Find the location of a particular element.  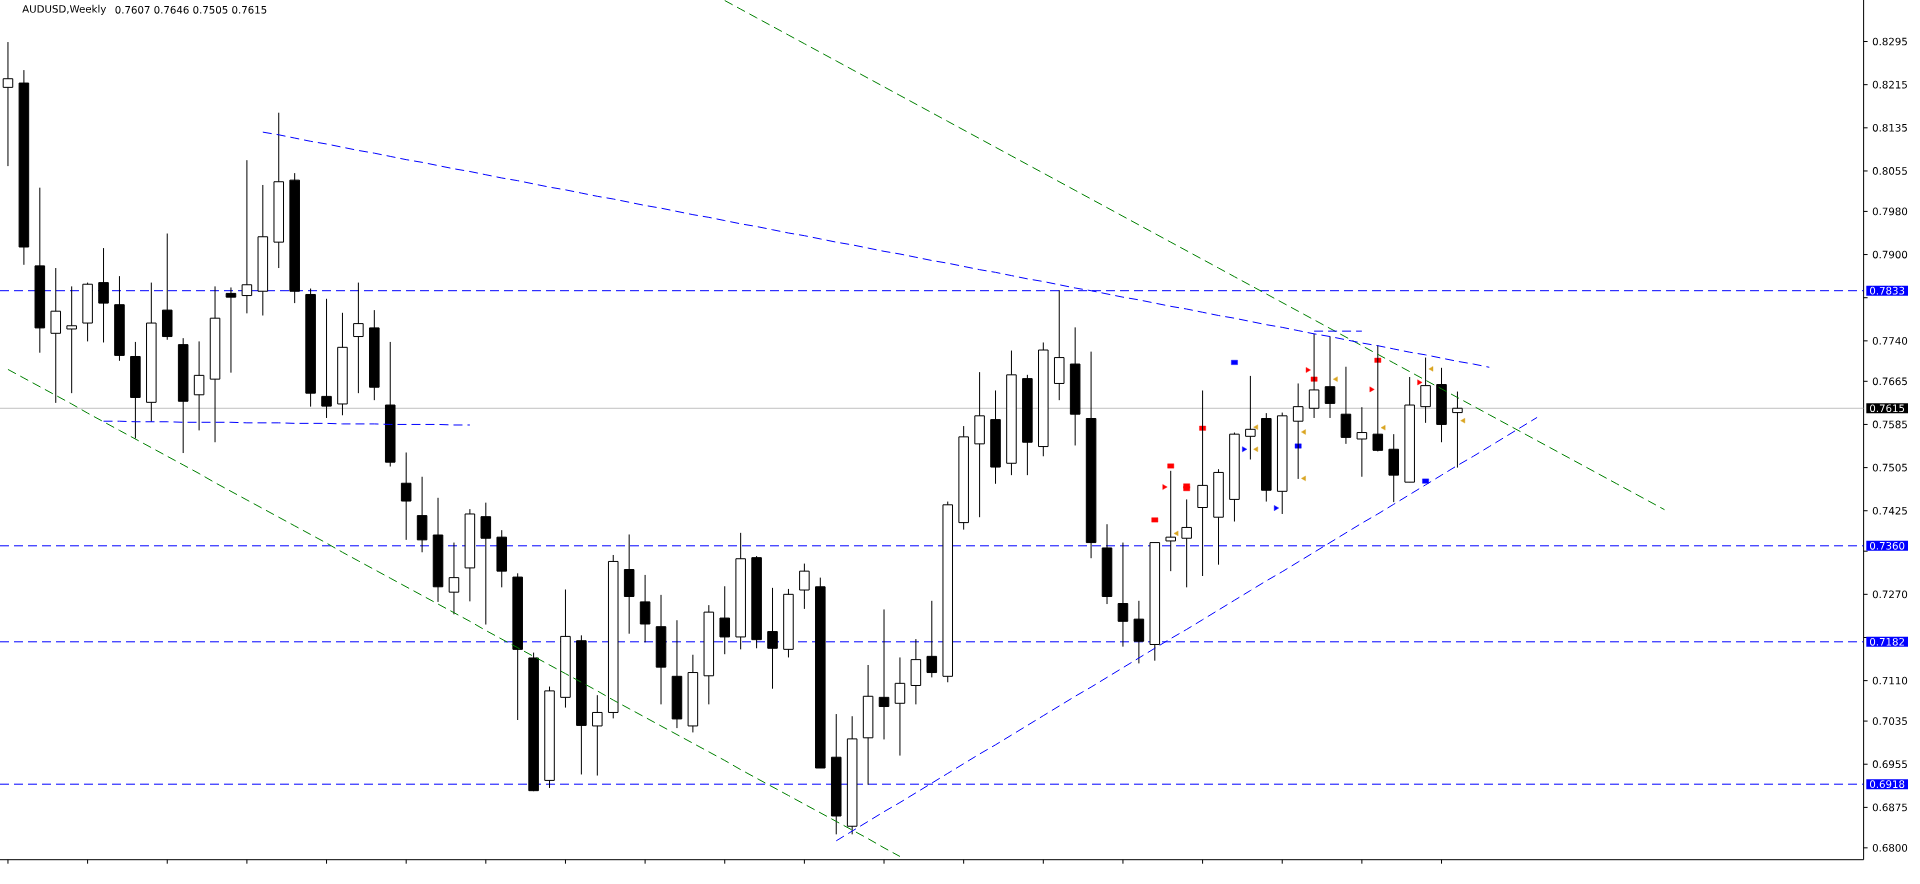

y-tick-label: 0.7980 is located at coordinates (1890, 211).